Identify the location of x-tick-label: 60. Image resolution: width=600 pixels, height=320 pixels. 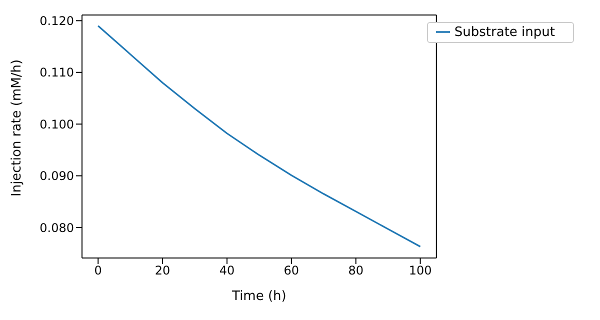
(292, 271).